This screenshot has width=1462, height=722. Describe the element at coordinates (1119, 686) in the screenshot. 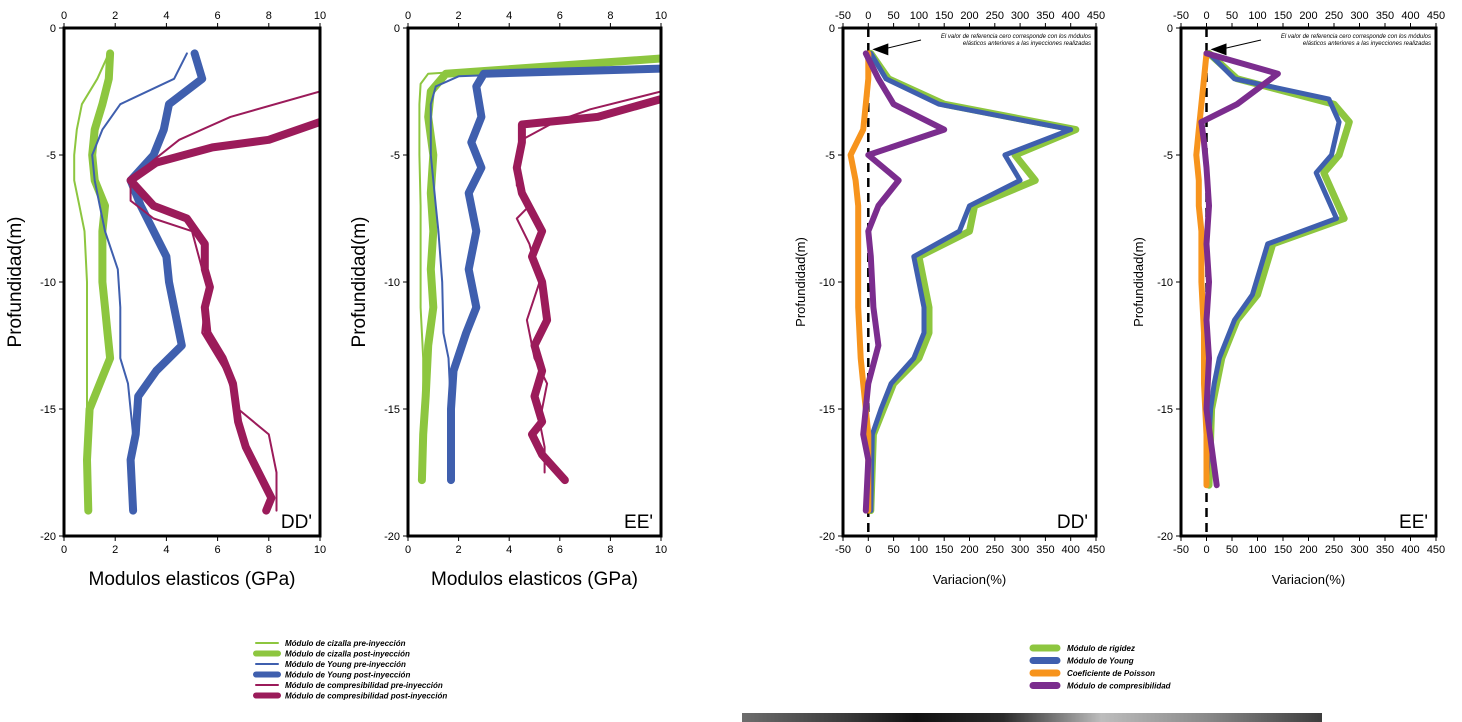

I see `legend-label: Módulo de compresibilidad` at that location.